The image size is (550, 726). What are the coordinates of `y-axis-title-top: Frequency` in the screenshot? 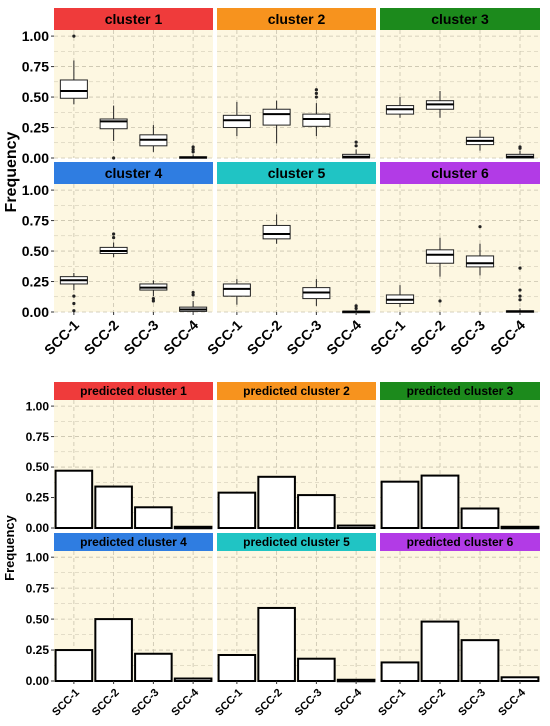 It's located at (11, 171).